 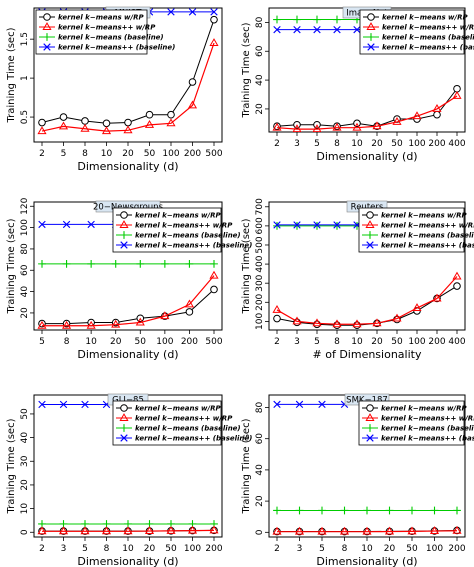 What do you see at coordinates (128, 207) in the screenshot?
I see `chart-title: 20−Newsgroups` at bounding box center [128, 207].